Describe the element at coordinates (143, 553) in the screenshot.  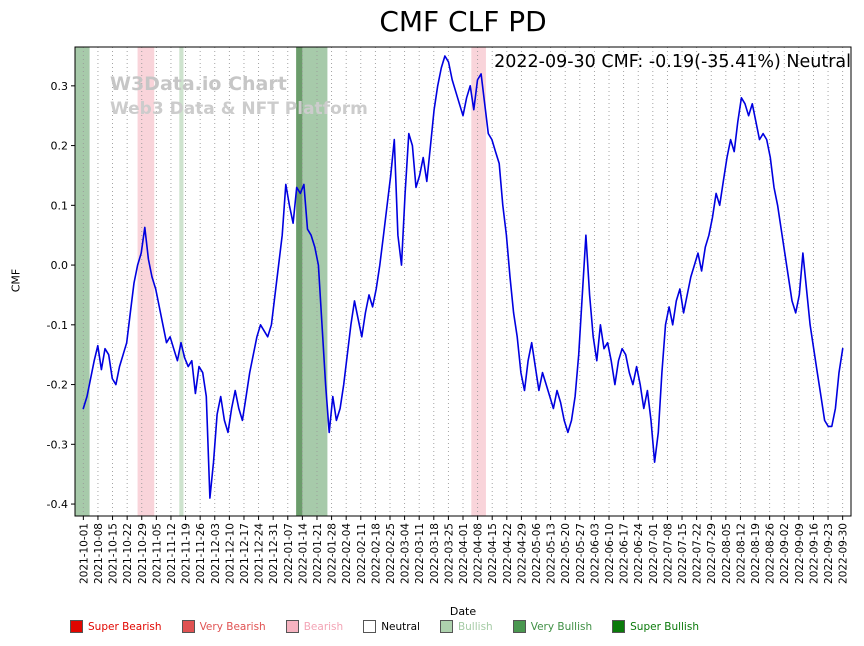
I see `x-tick-label: 2021-10-29` at that location.